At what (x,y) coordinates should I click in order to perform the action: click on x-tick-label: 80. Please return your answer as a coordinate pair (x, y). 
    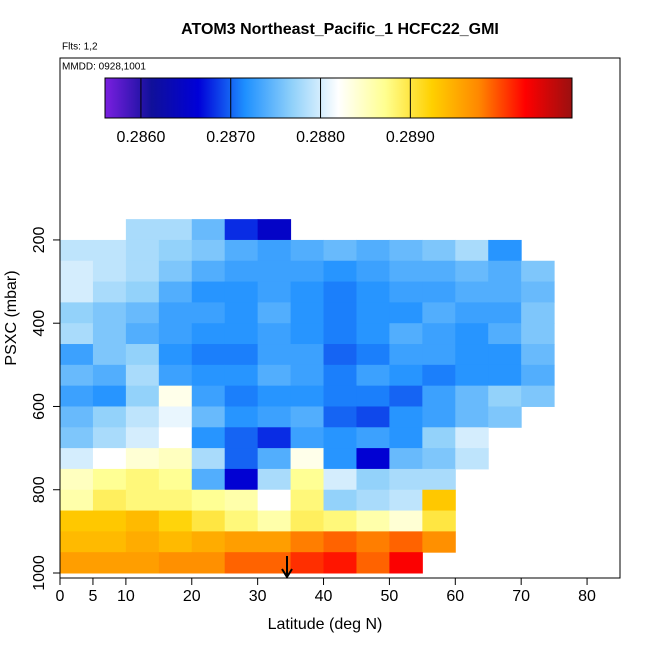
    Looking at the image, I should click on (587, 596).